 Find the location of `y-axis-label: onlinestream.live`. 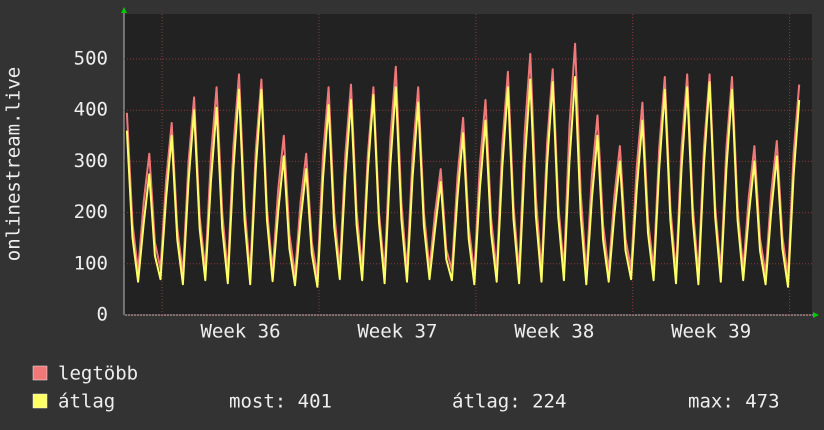

y-axis-label: onlinestream.live is located at coordinates (14, 164).